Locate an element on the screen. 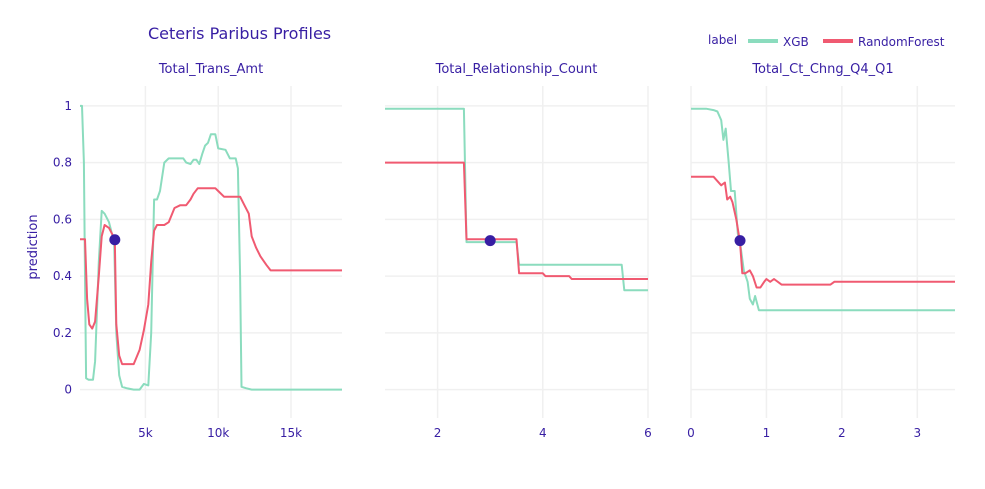  x-tick-label: 6 is located at coordinates (648, 433).